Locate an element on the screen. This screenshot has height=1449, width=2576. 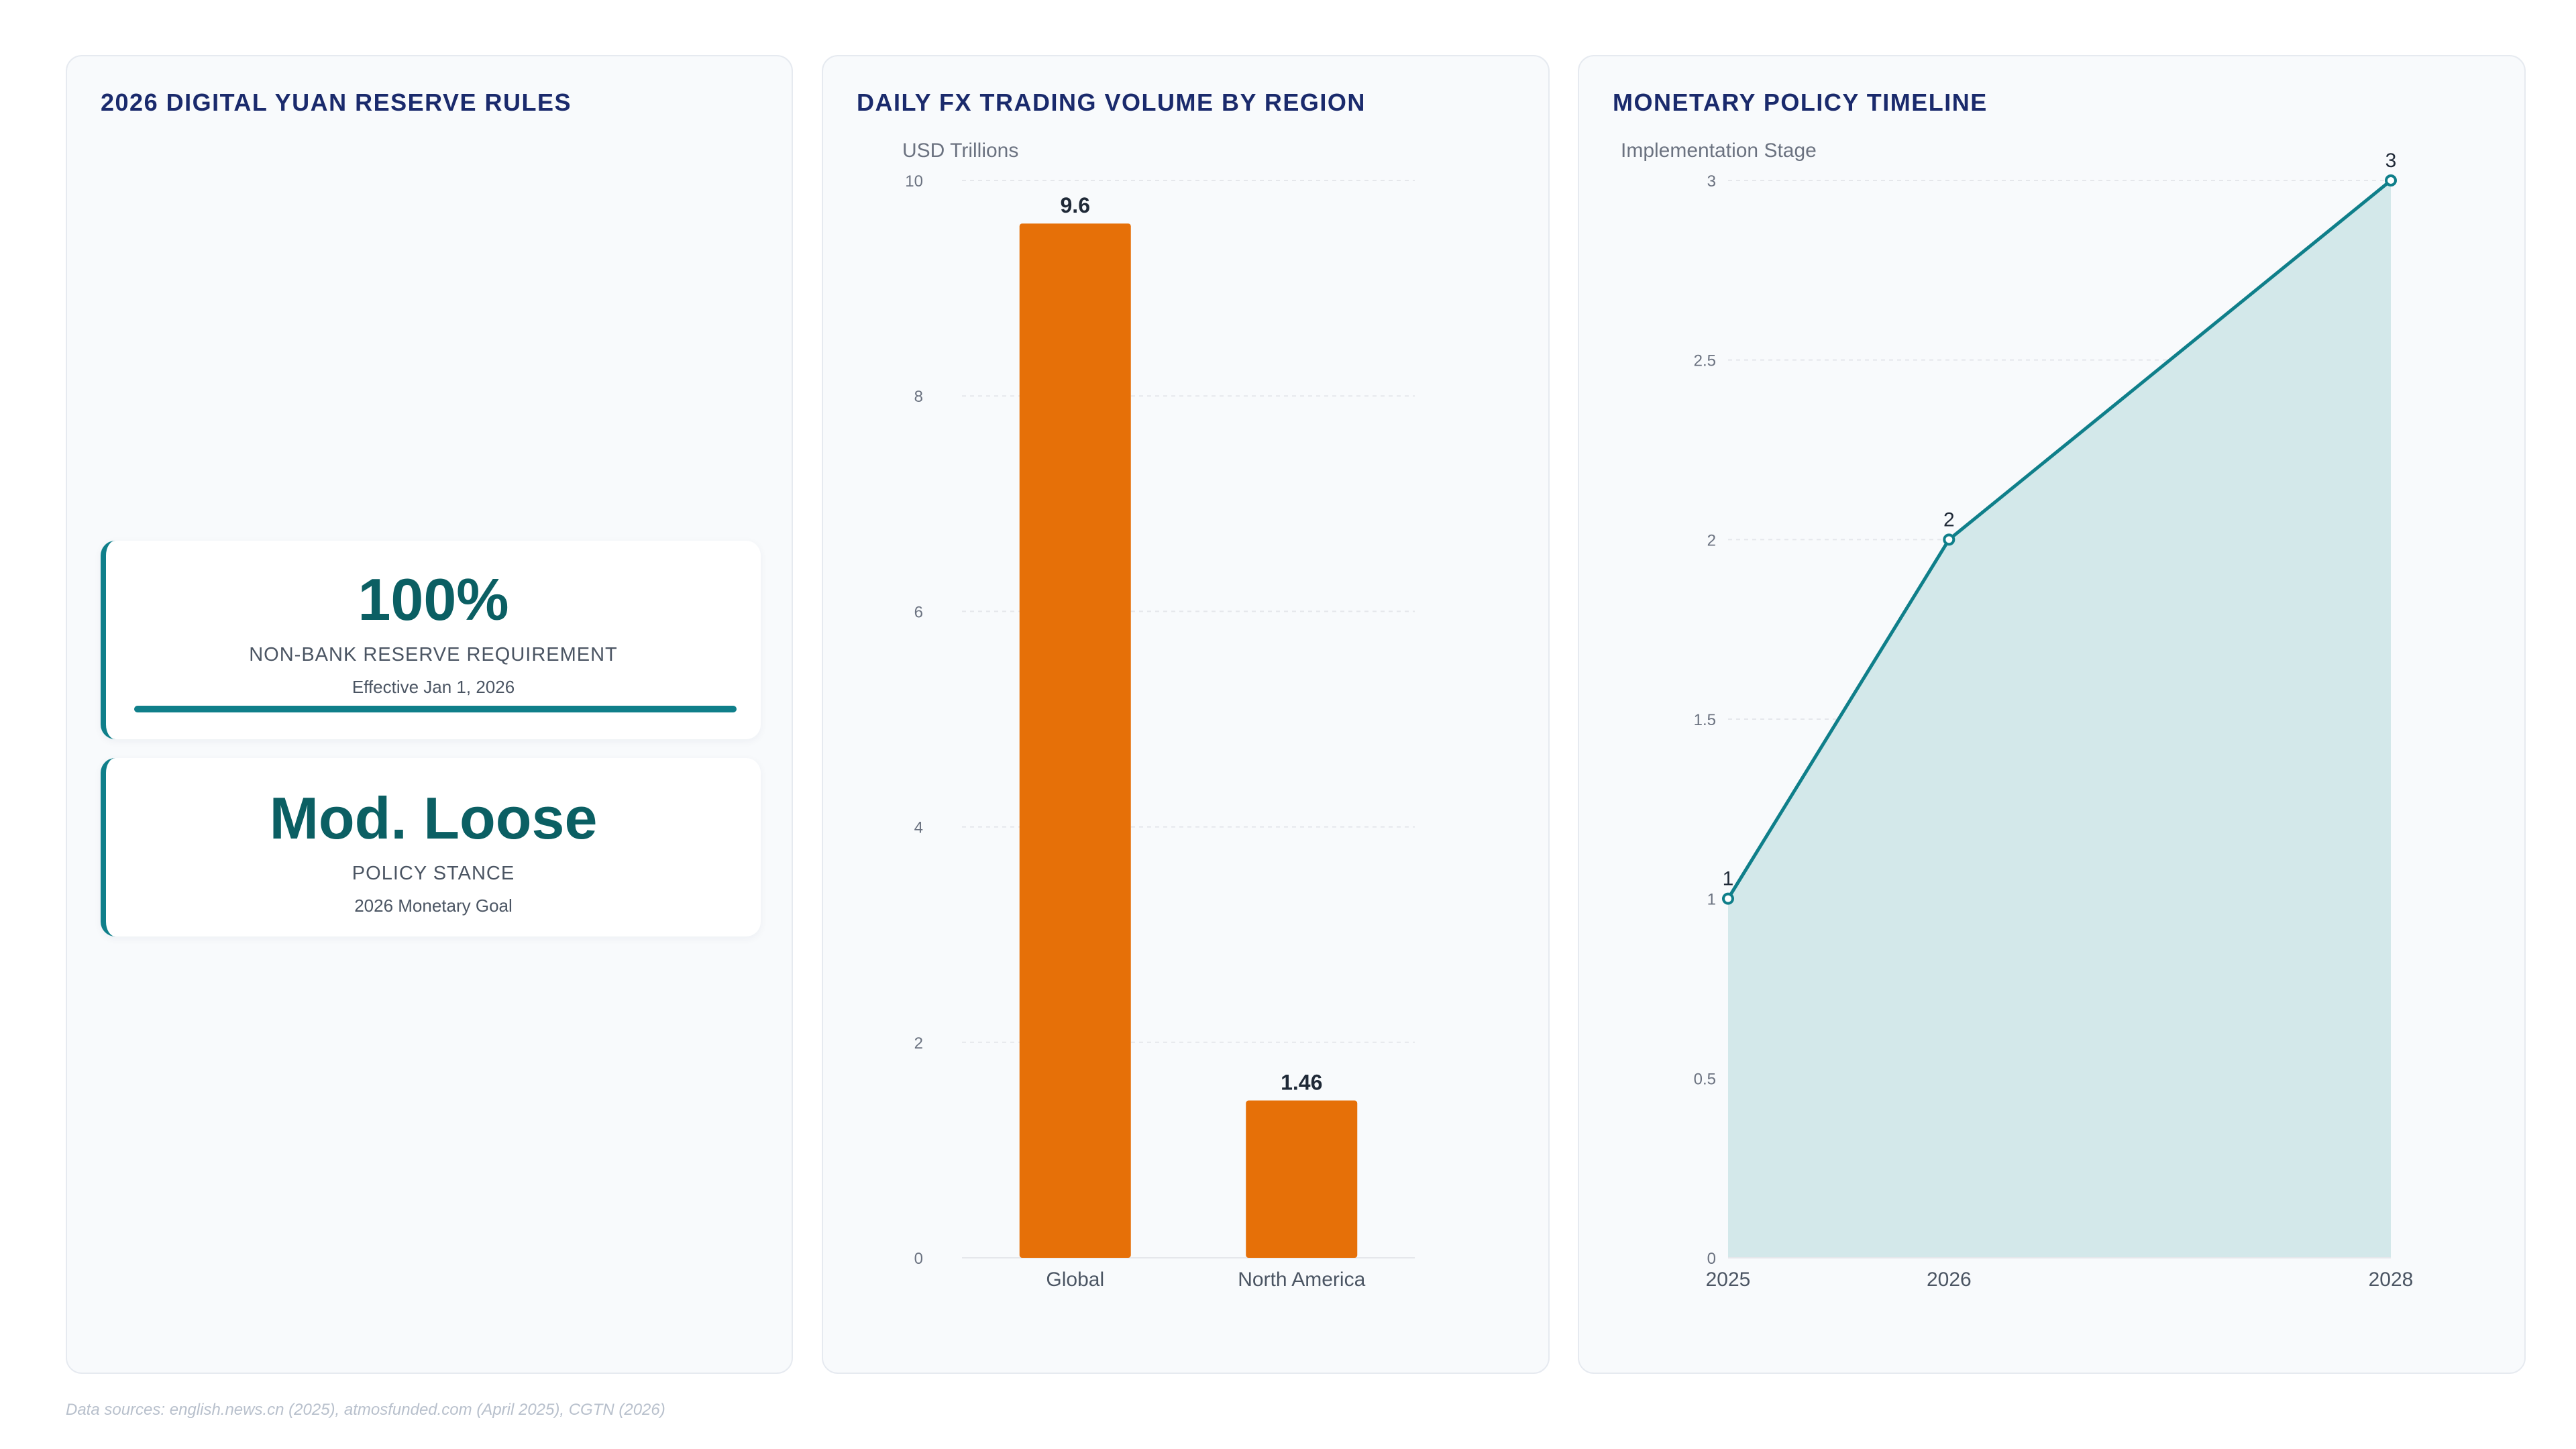
timeline-point-label: 1 is located at coordinates (1728, 879).